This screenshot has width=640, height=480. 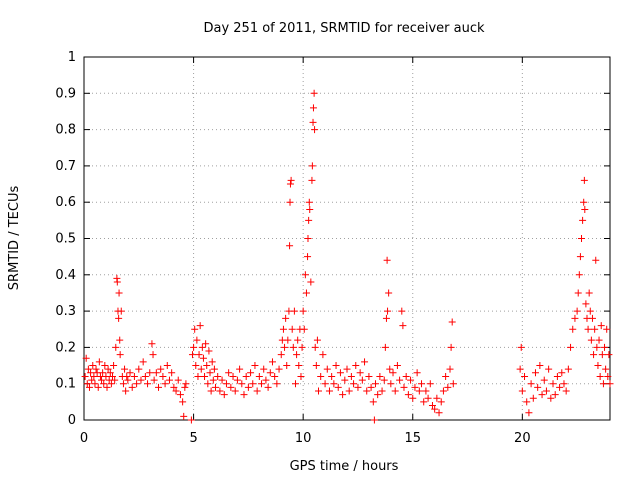 I want to click on y-tick-label: 0.4, so click(x=65, y=275).